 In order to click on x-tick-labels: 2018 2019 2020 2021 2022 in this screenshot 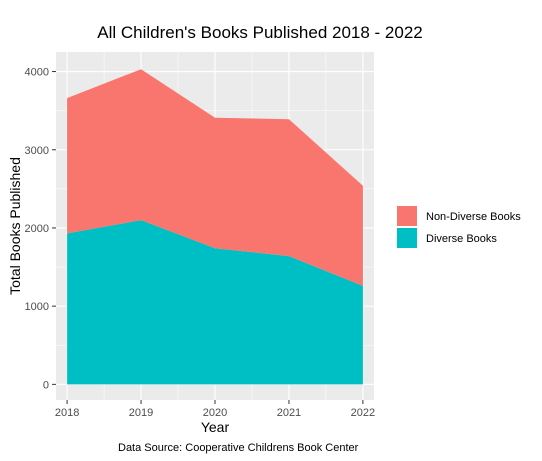, I will do `click(215, 413)`.